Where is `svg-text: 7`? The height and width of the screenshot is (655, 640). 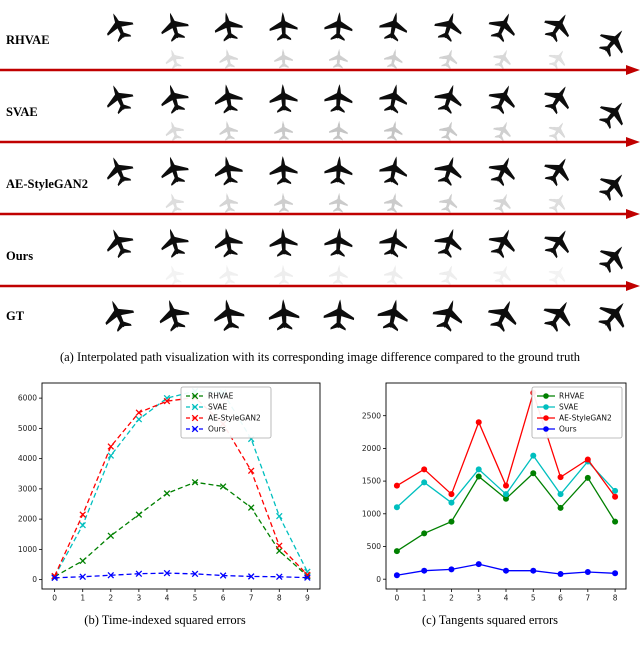 svg-text: 7 is located at coordinates (587, 598).